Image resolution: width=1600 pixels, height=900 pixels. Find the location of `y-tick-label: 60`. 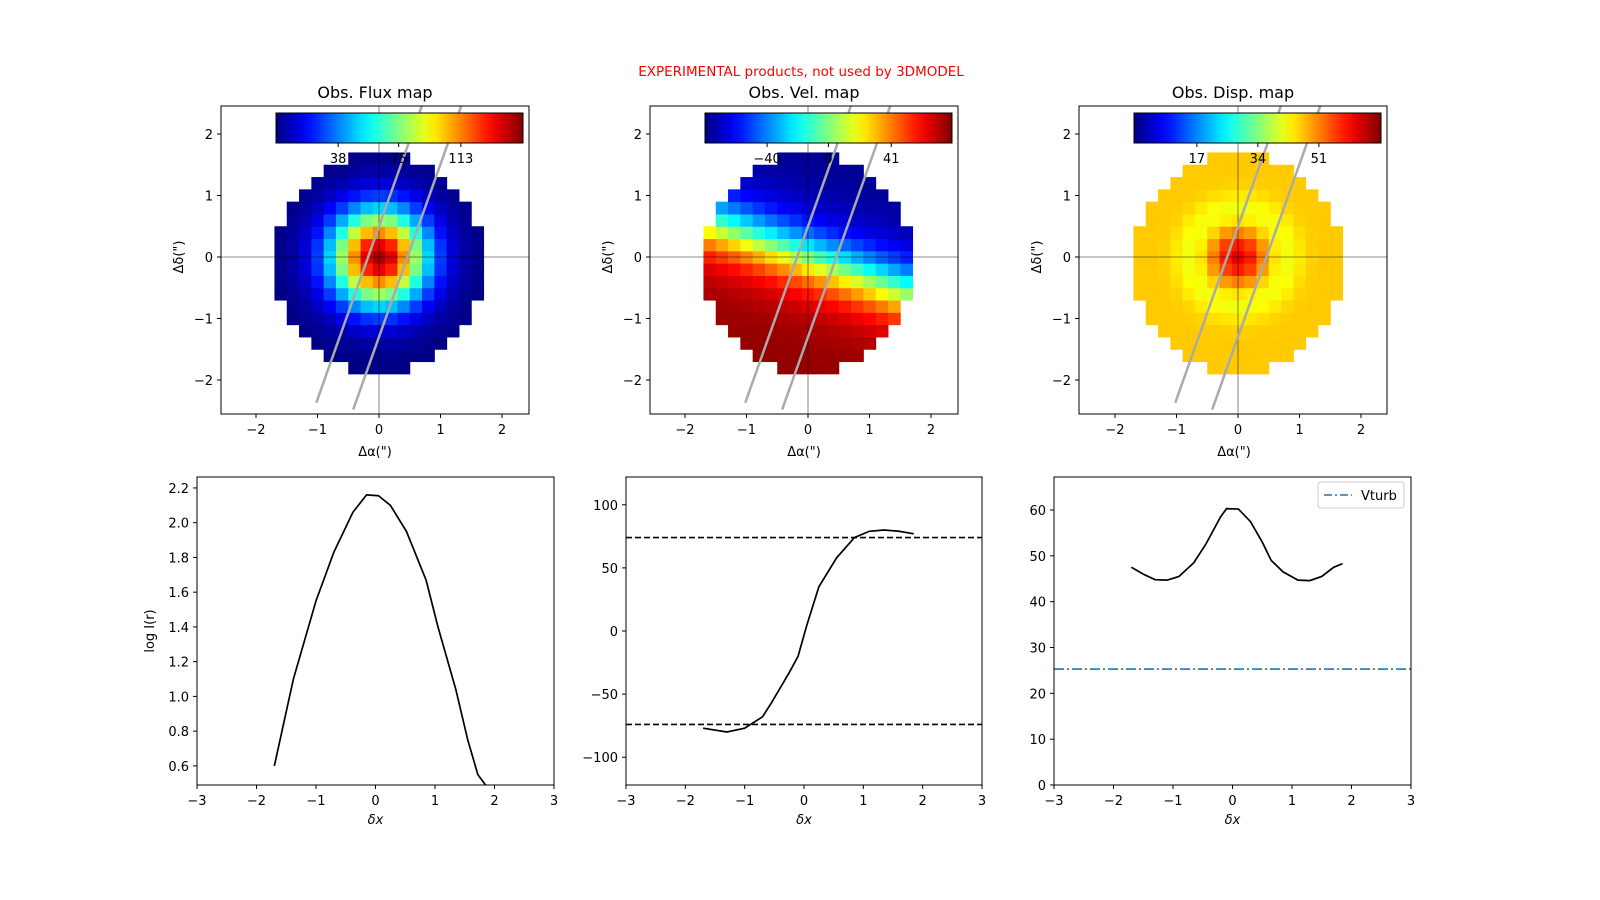

y-tick-label: 60 is located at coordinates (1037, 511).